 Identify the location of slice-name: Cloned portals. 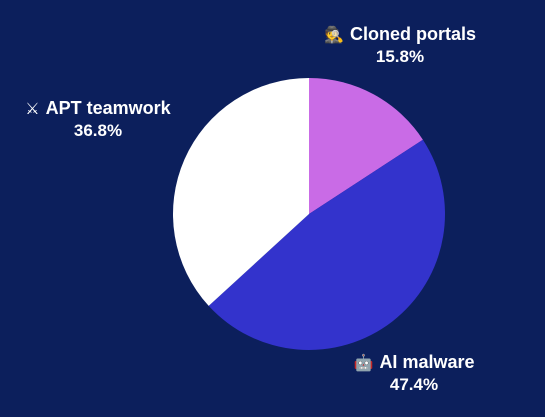
(412, 34).